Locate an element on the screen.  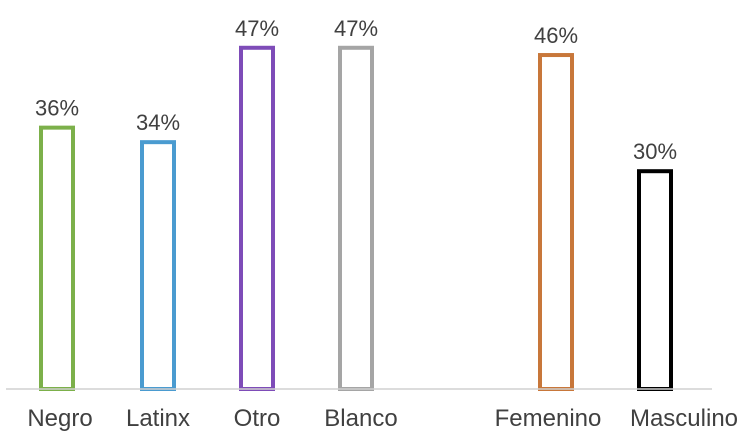
category-label-negro: Negro is located at coordinates (59, 418).